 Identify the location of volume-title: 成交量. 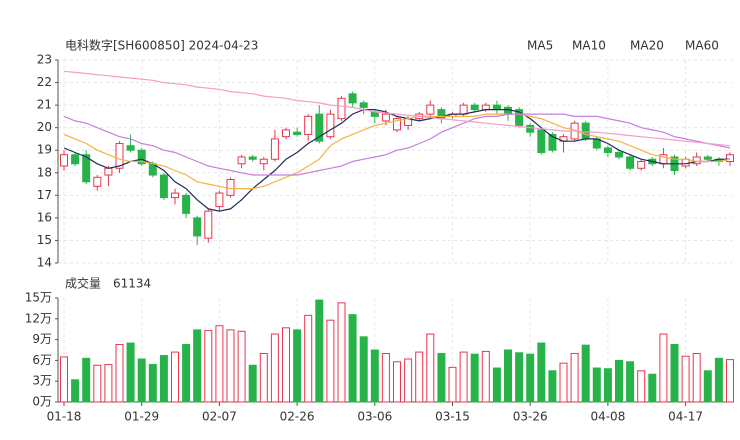
(83, 283).